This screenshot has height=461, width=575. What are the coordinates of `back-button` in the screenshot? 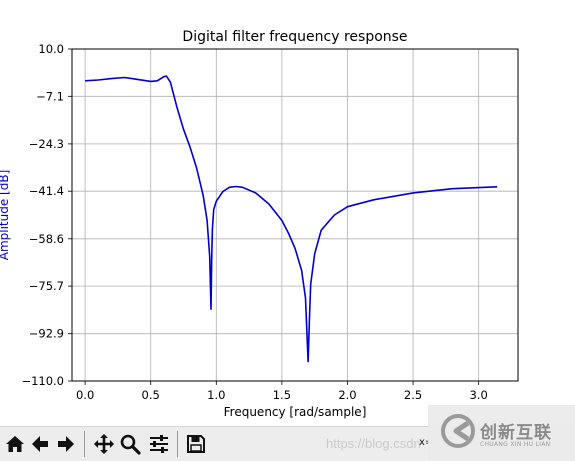 It's located at (40, 444).